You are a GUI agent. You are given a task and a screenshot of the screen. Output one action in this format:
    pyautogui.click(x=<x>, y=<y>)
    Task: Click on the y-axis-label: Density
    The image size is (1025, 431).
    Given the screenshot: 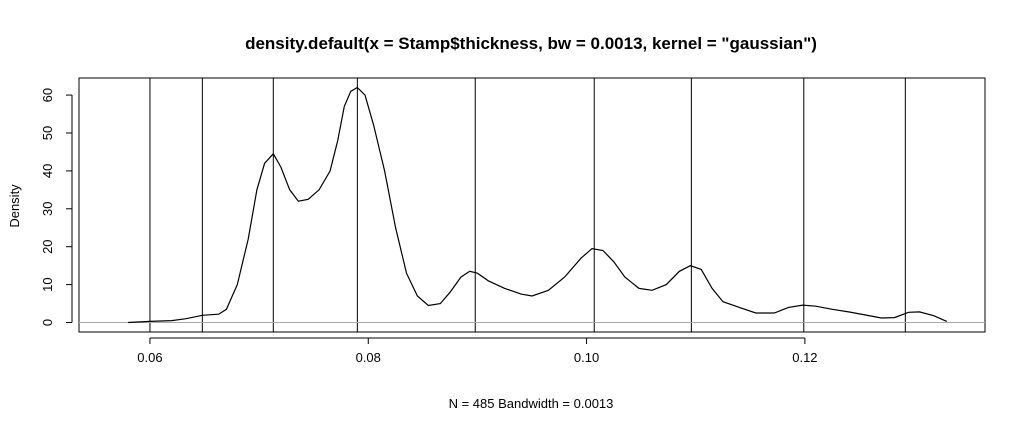 What is the action you would take?
    pyautogui.click(x=14, y=206)
    